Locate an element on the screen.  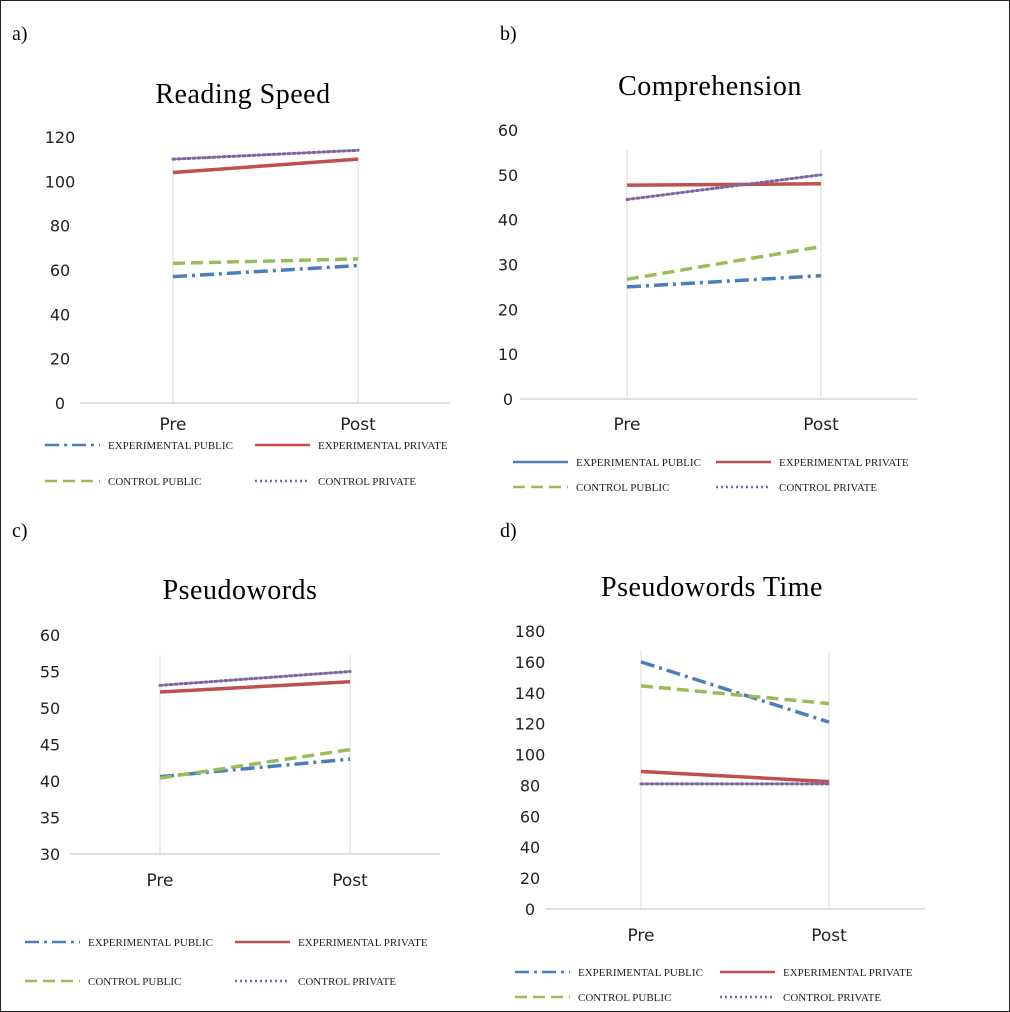
y-tick-label: 10 is located at coordinates (508, 354).